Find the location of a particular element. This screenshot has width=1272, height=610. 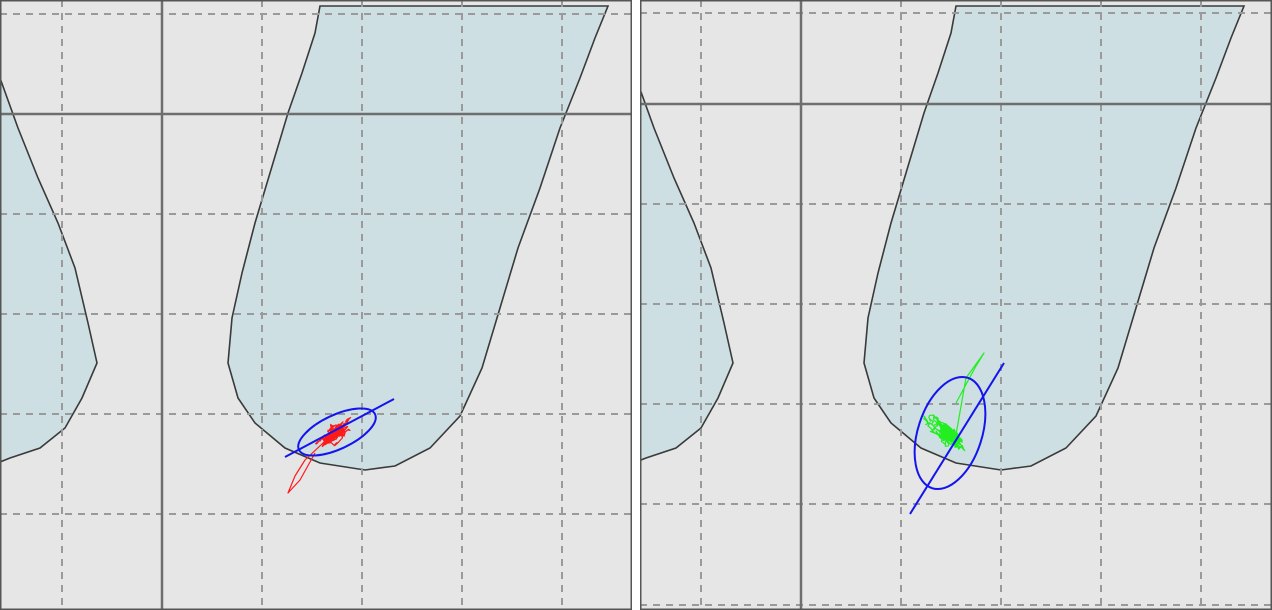

sway-trace is located at coordinates (954, 402).